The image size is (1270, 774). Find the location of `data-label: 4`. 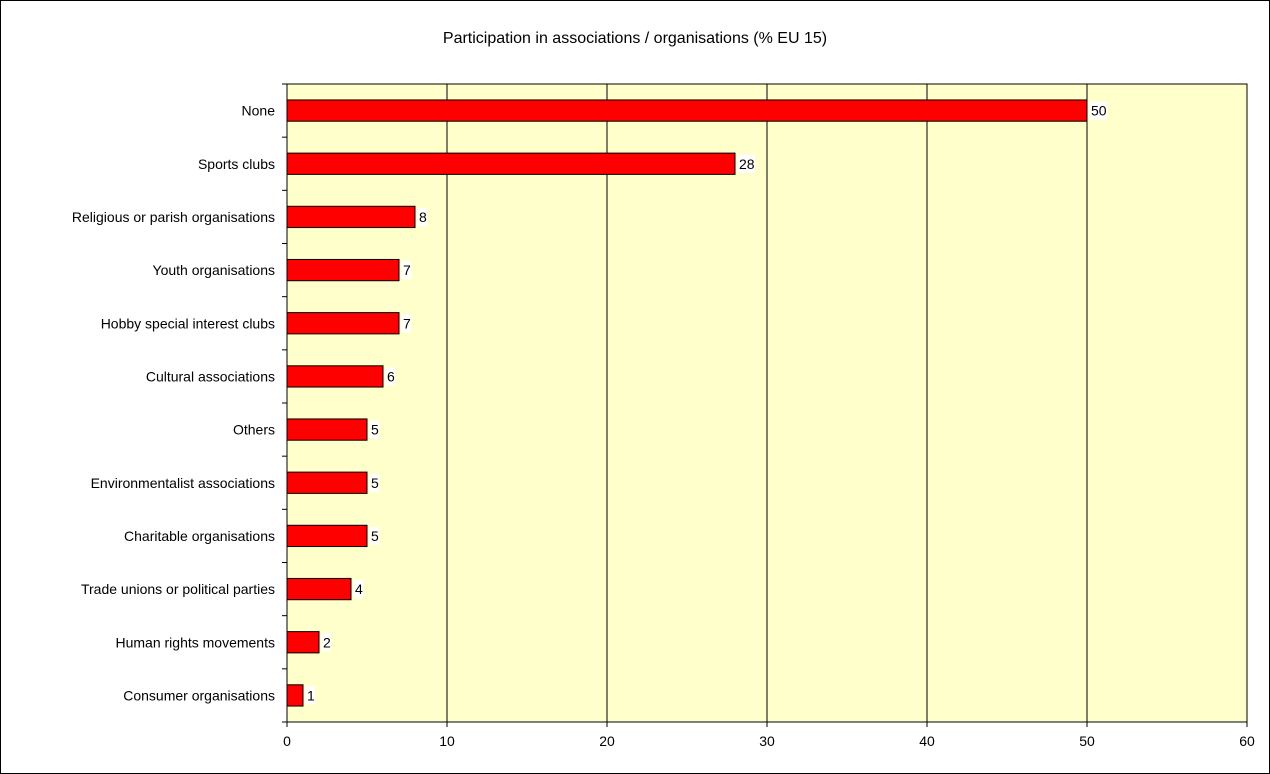

data-label: 4 is located at coordinates (359, 589).